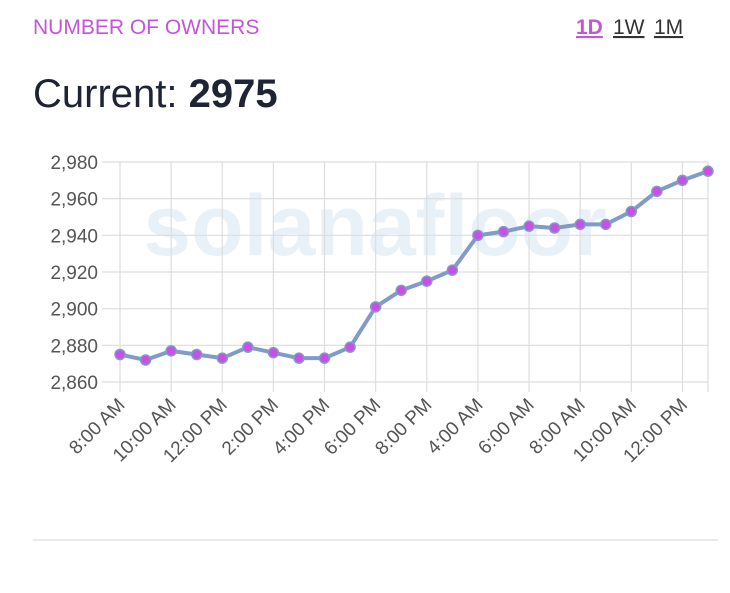 This screenshot has width=730, height=593. What do you see at coordinates (506, 427) in the screenshot?
I see `x-tick-label: 6:00 AM` at bounding box center [506, 427].